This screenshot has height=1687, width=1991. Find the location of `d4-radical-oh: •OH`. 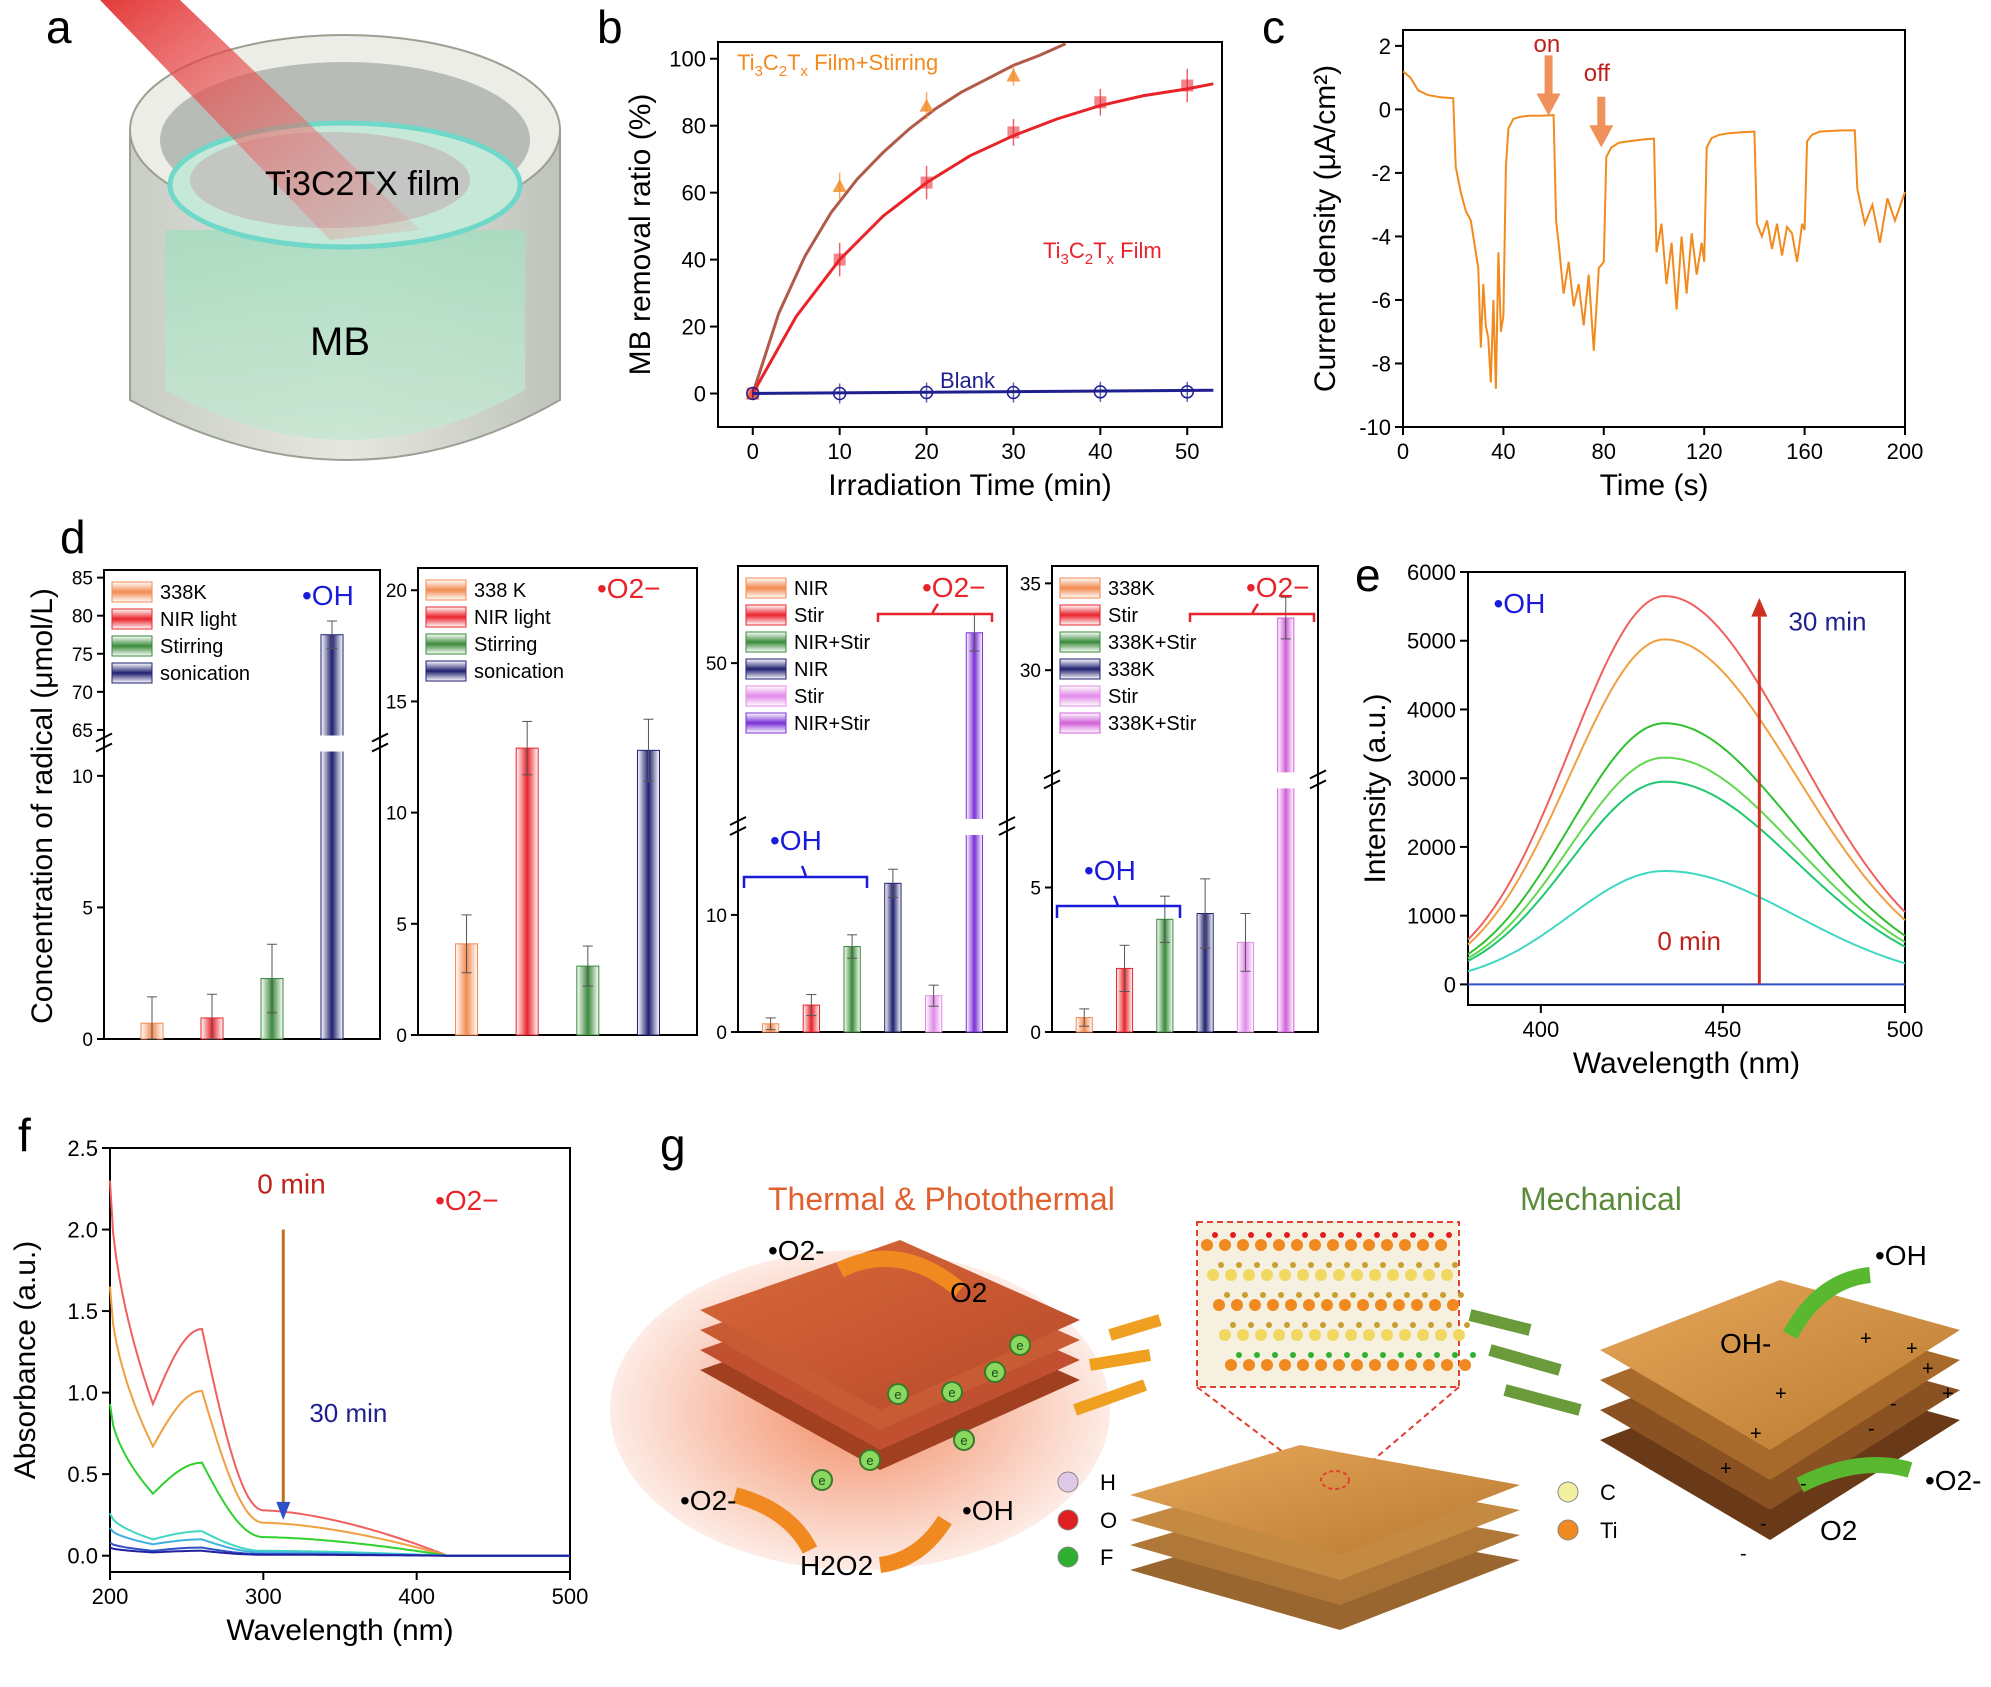

d4-radical-oh: •OH is located at coordinates (1110, 870).